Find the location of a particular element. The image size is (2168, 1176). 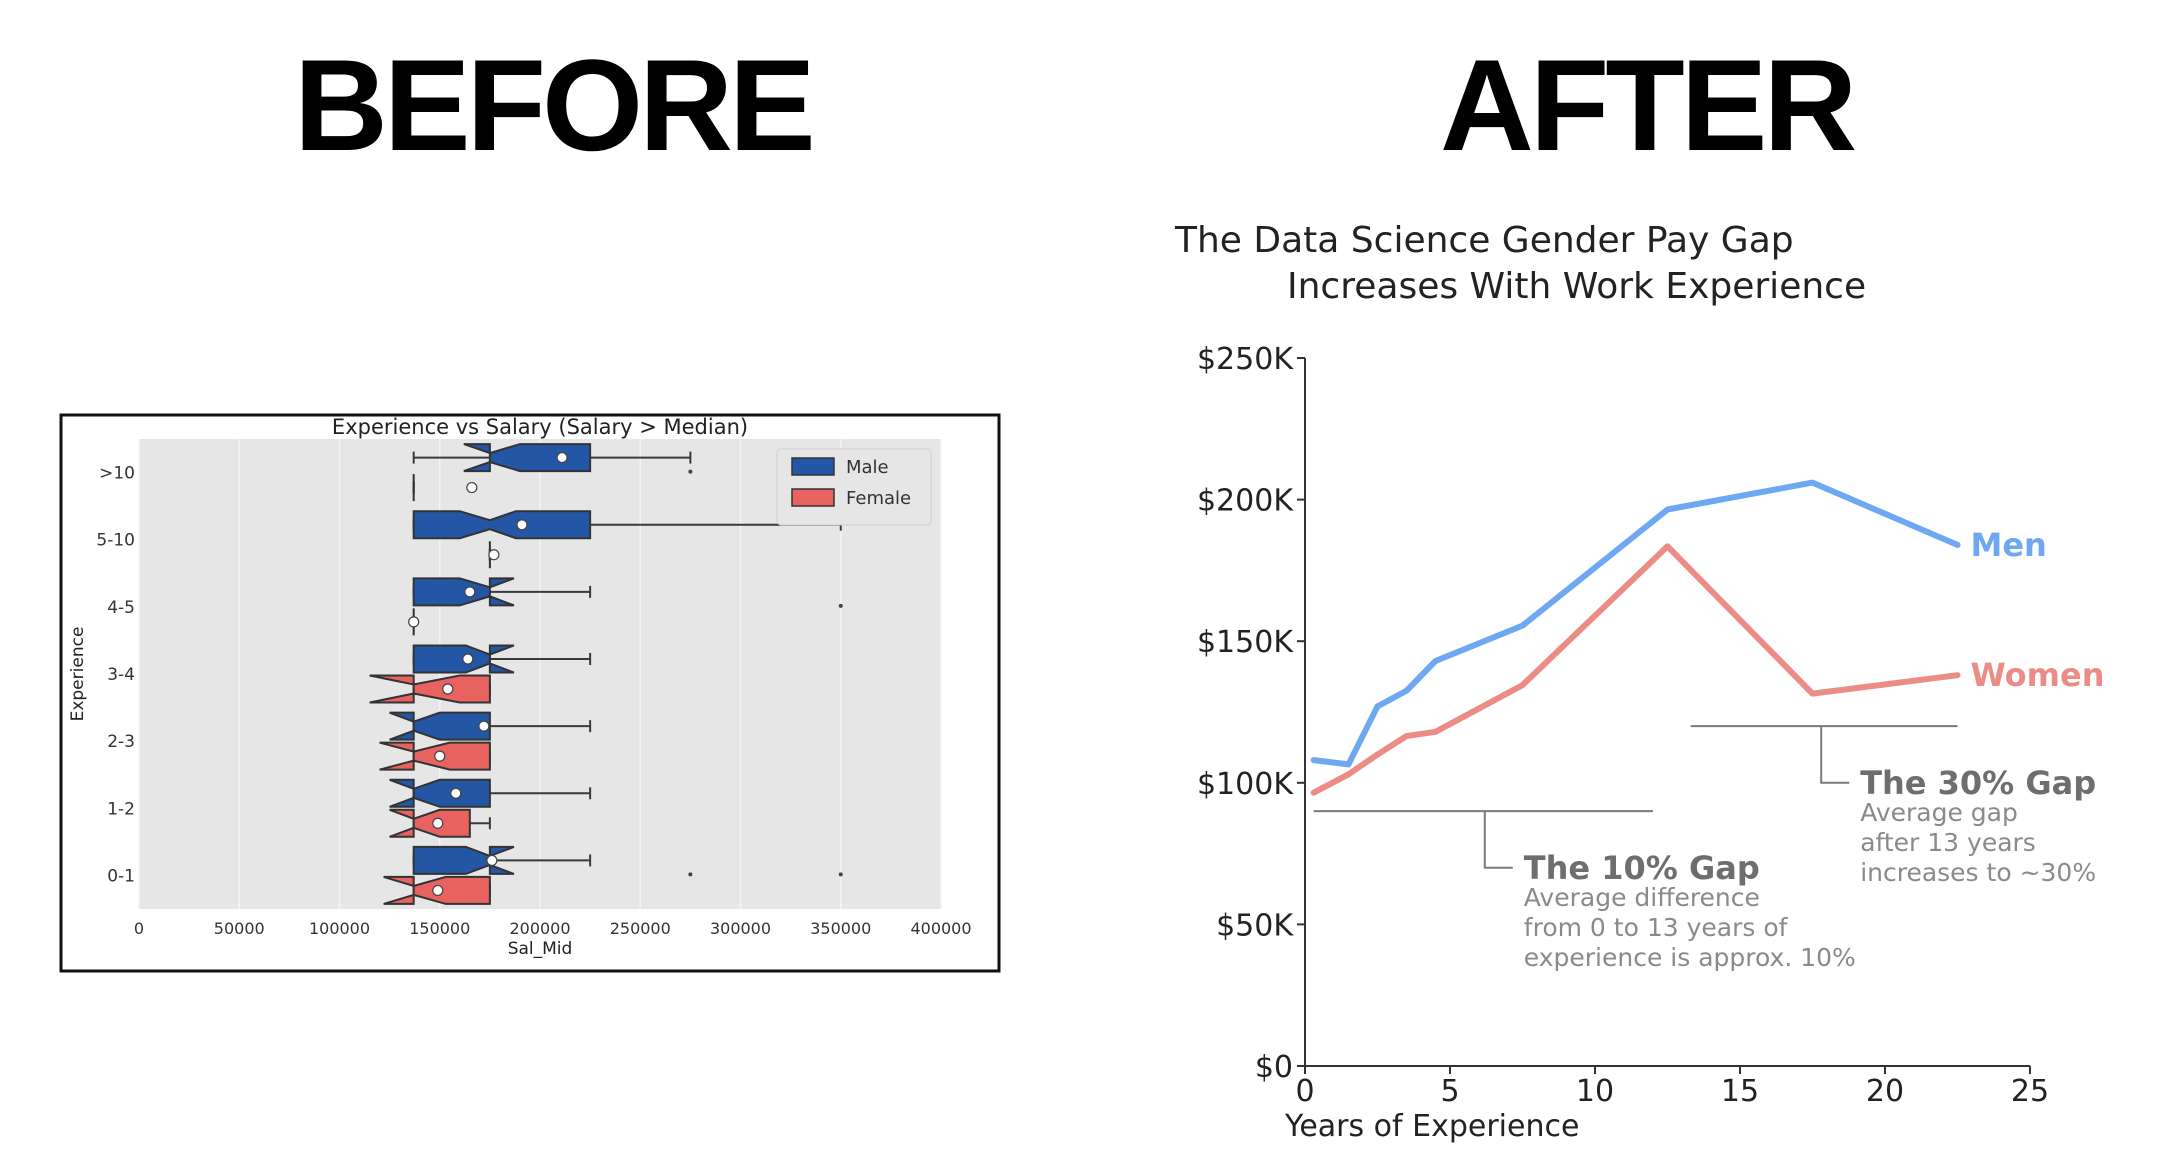

legend: Male Female is located at coordinates (854, 487).